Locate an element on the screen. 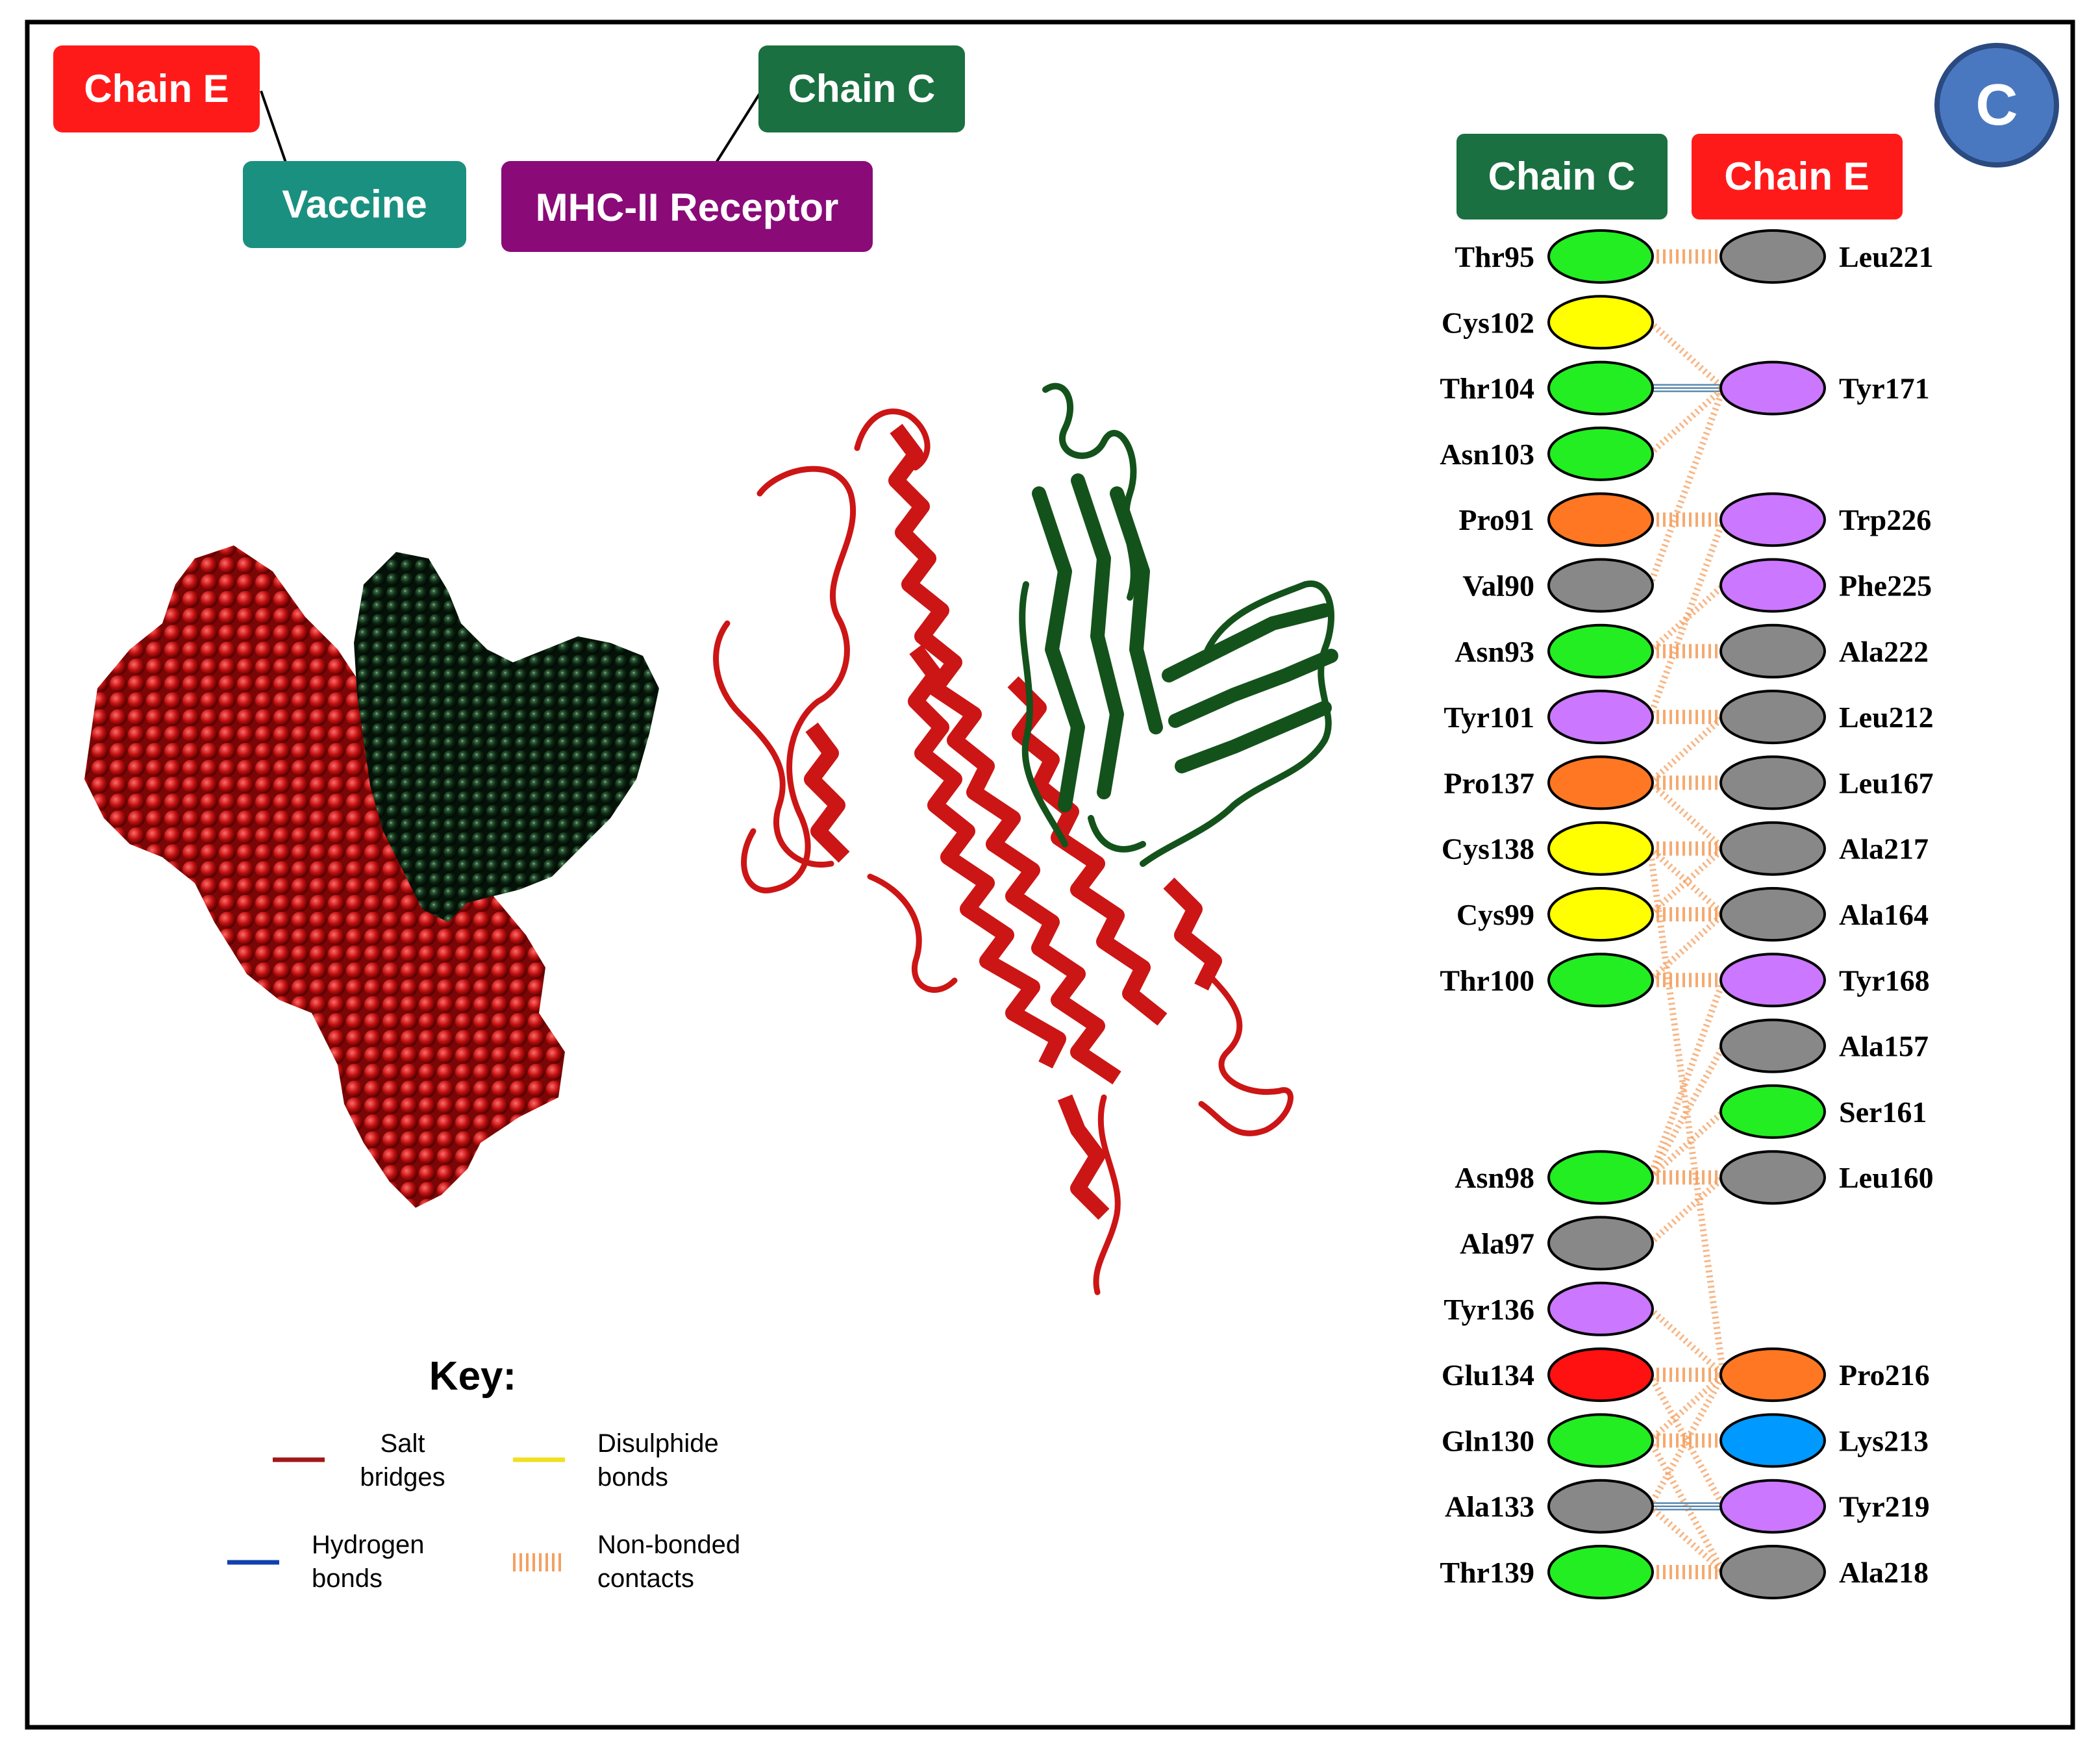 This screenshot has width=2100, height=1750. residue-thr100: Thr100 is located at coordinates (1547, 980).